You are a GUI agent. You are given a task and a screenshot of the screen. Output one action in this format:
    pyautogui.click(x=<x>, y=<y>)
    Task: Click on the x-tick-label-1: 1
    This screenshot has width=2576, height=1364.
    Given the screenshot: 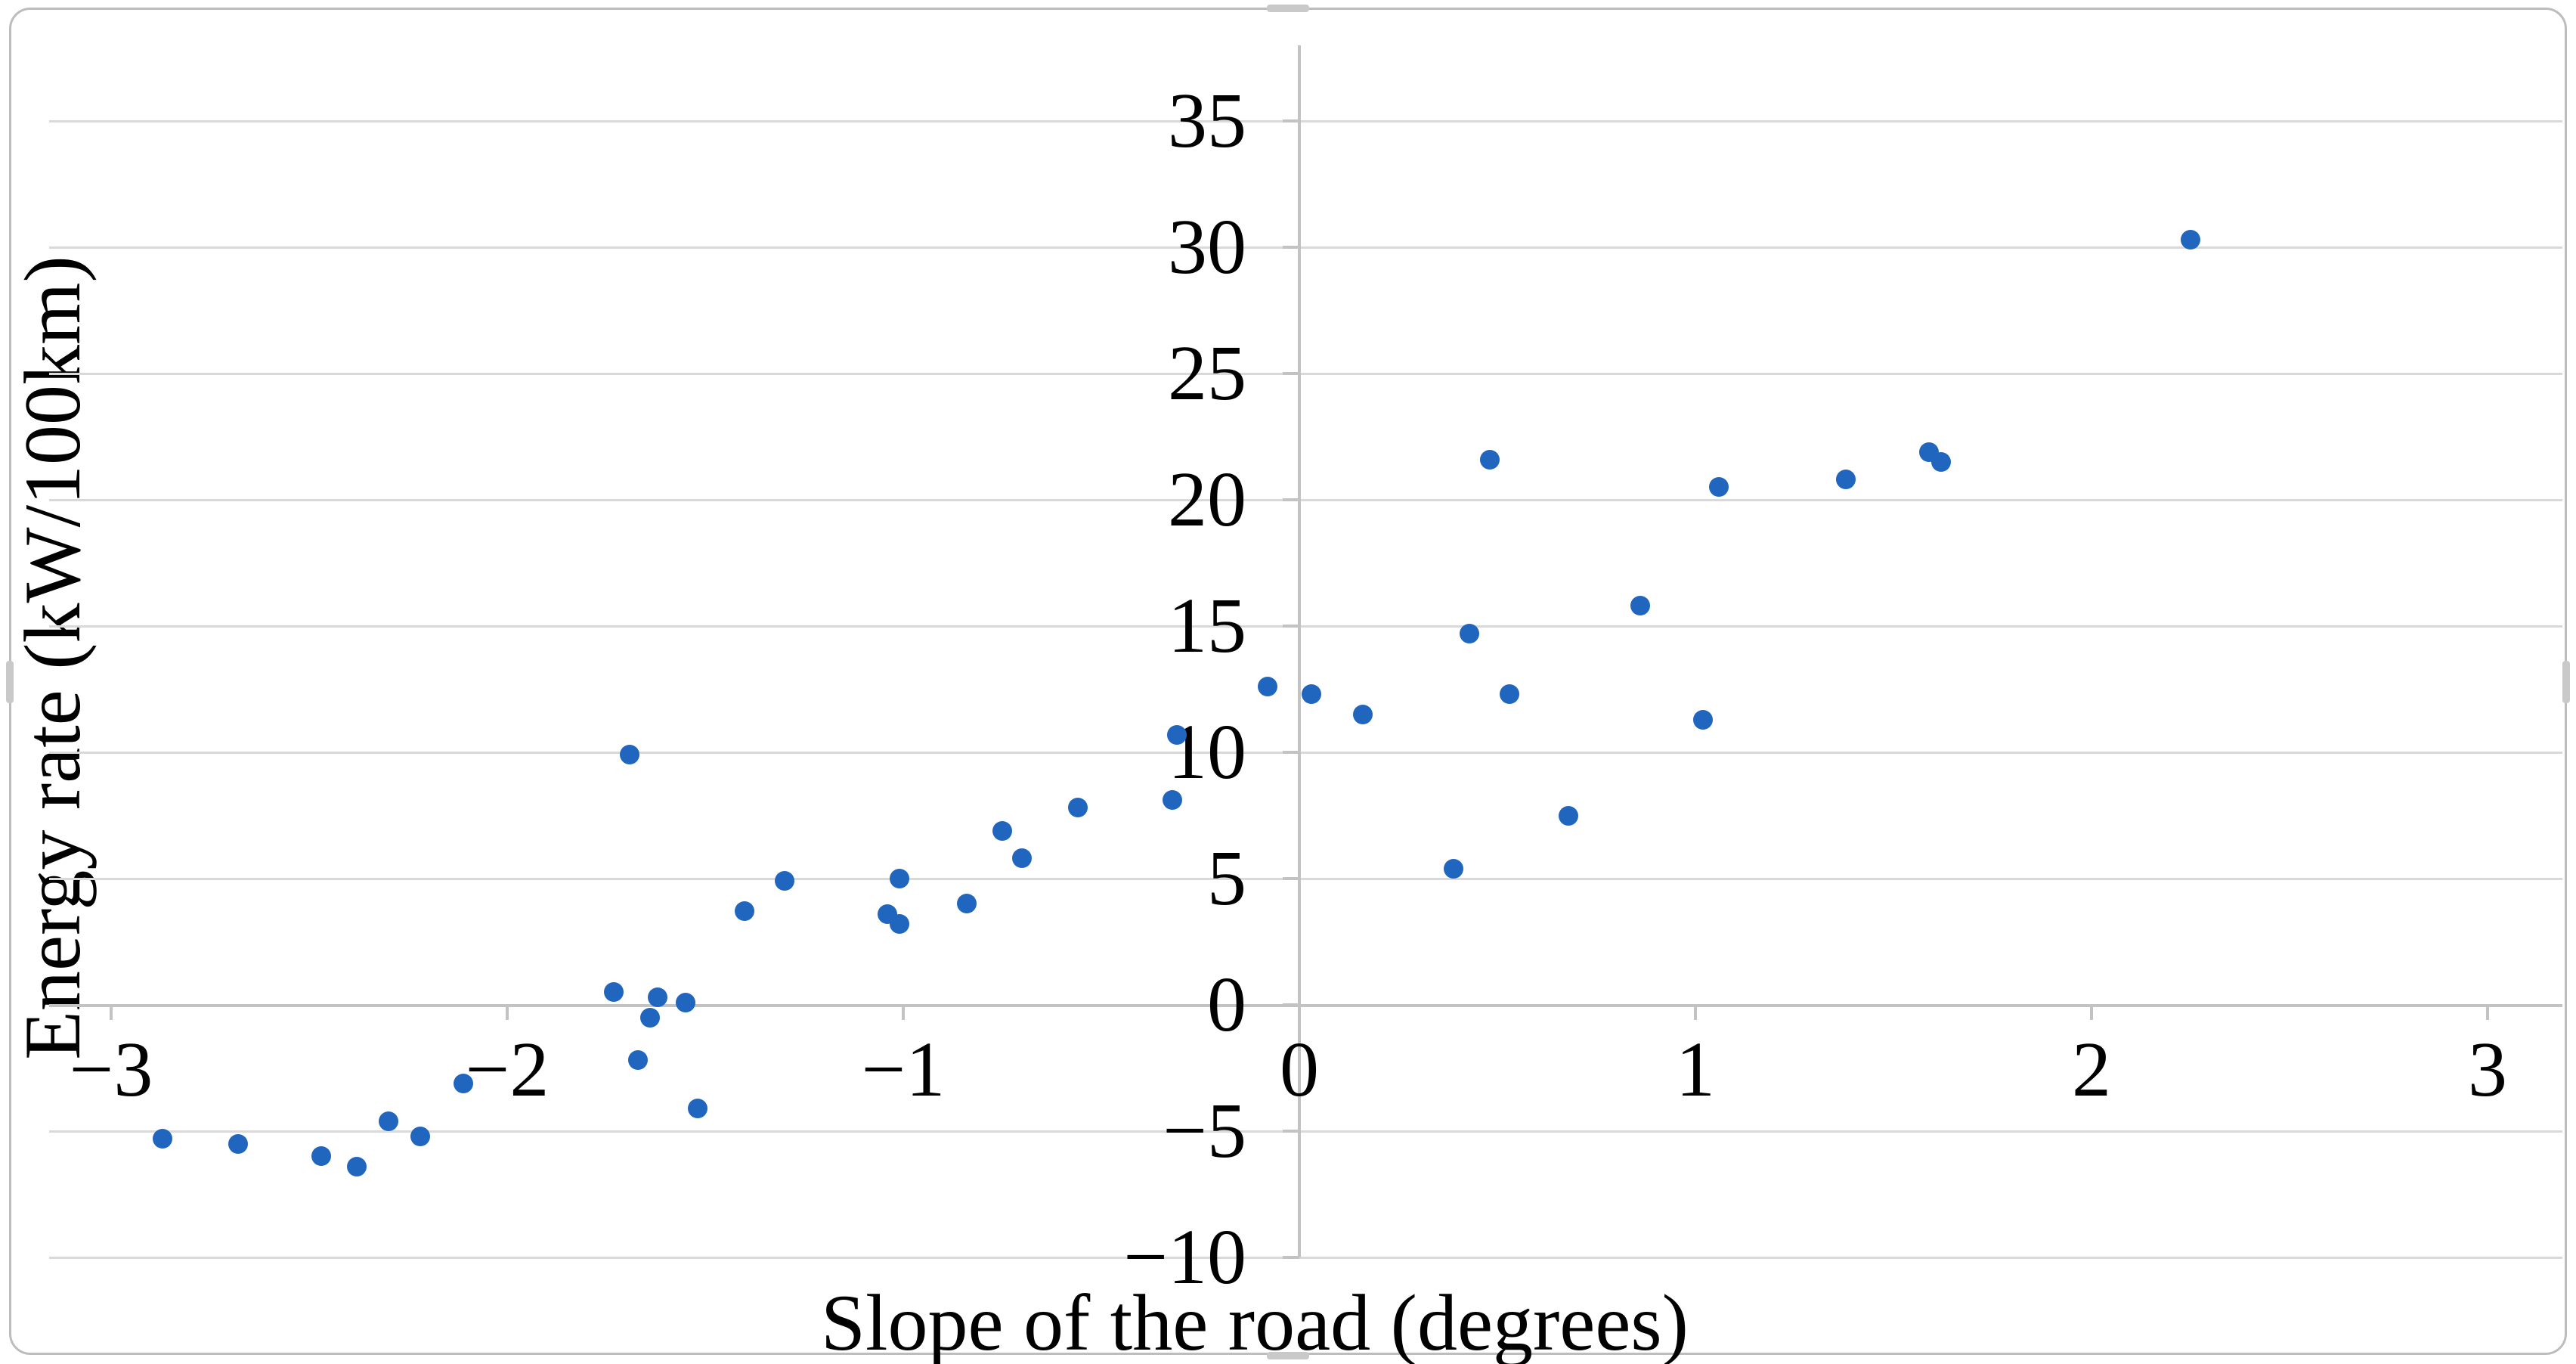 What is the action you would take?
    pyautogui.click(x=1695, y=1069)
    